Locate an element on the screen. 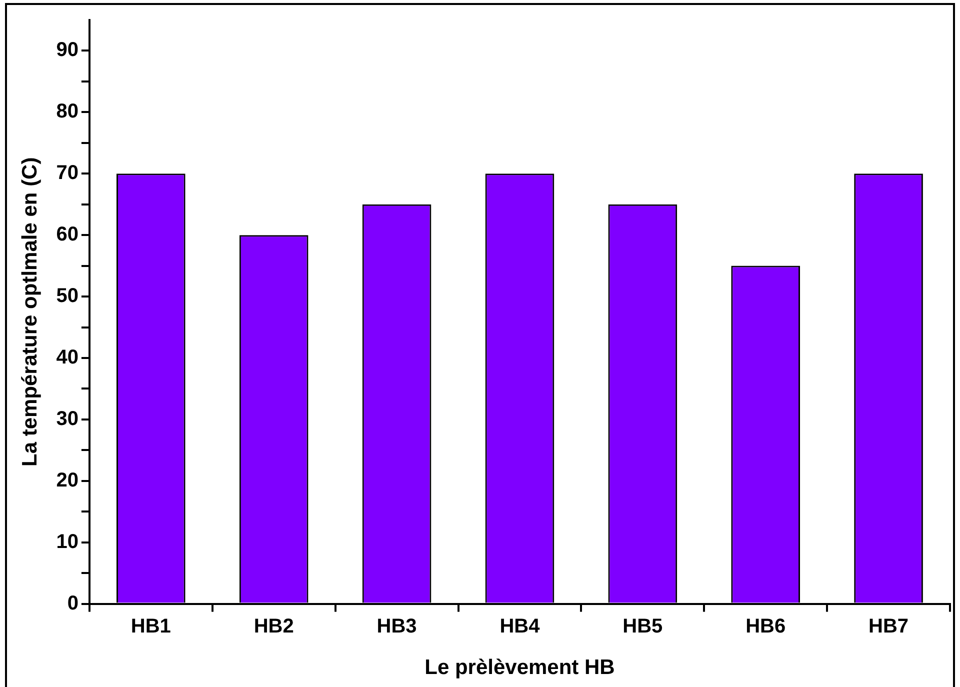  x-tick-label: HB2 is located at coordinates (274, 626).